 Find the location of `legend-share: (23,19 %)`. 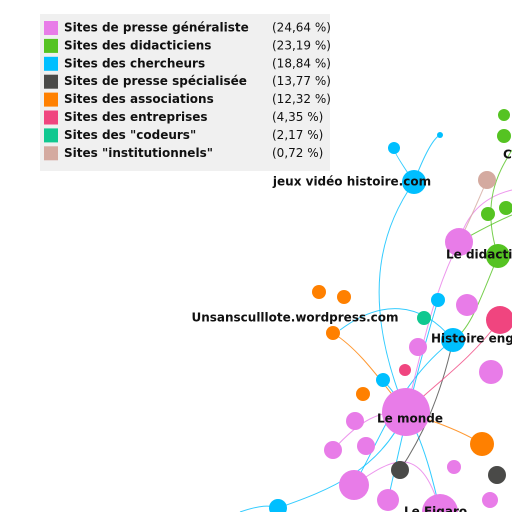

legend-share: (23,19 %) is located at coordinates (301, 45).